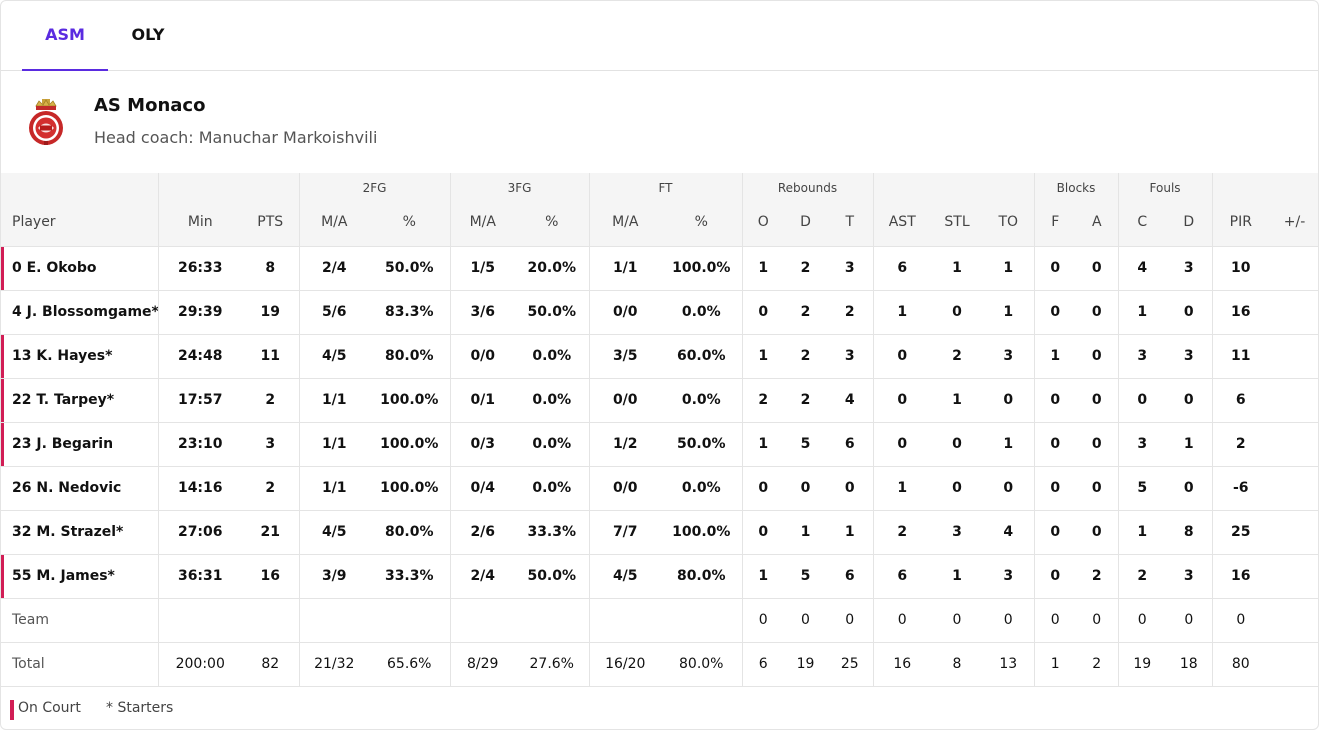 This screenshot has height=730, width=1319. Describe the element at coordinates (805, 224) in the screenshot. I see `header-reb-d: D` at that location.